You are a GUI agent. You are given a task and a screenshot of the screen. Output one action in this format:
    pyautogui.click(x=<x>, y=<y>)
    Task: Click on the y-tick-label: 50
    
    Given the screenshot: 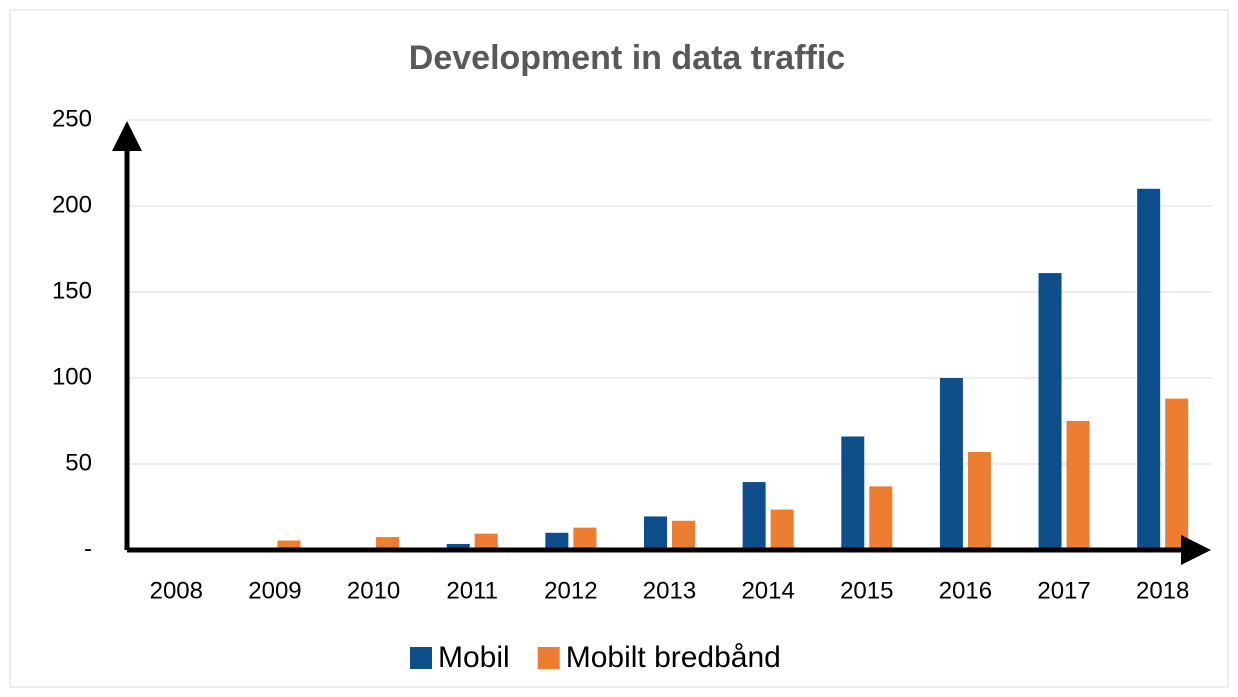 What is the action you would take?
    pyautogui.click(x=78, y=462)
    